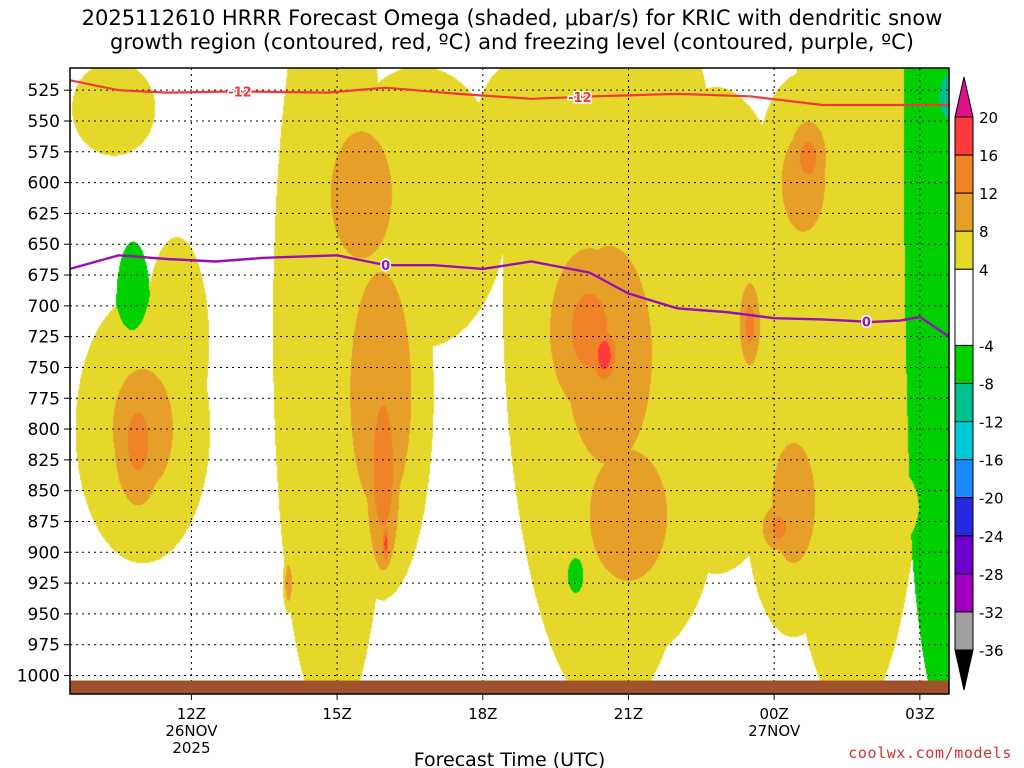 This screenshot has width=1024, height=768. Describe the element at coordinates (44, 338) in the screenshot. I see `y-tick-label-725: 725` at that location.